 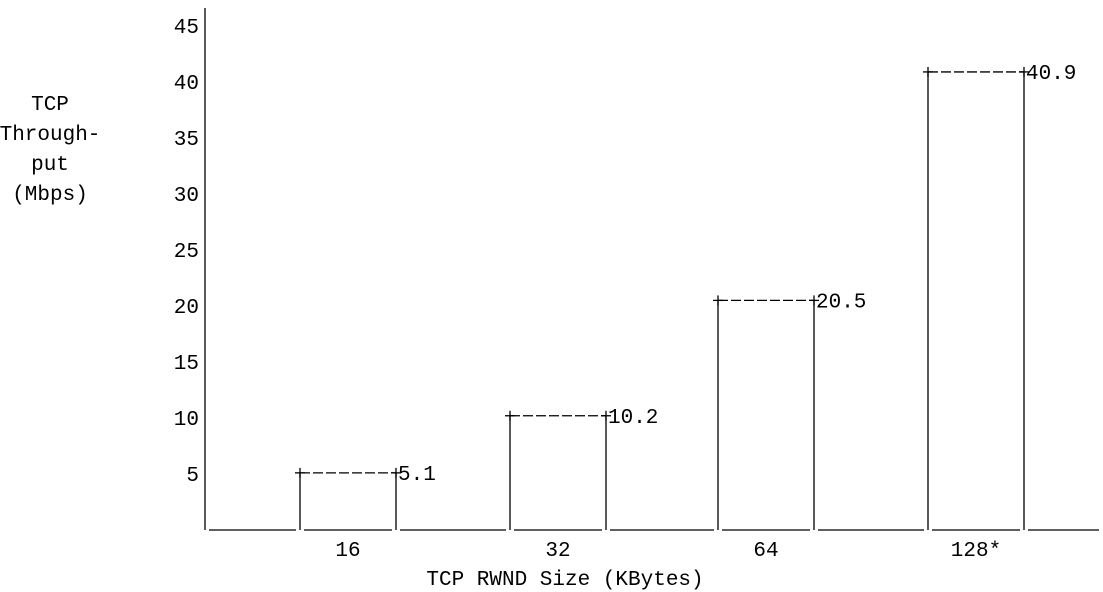 What do you see at coordinates (564, 580) in the screenshot?
I see `x-axis-label: TCP RWND Size (KBytes)` at bounding box center [564, 580].